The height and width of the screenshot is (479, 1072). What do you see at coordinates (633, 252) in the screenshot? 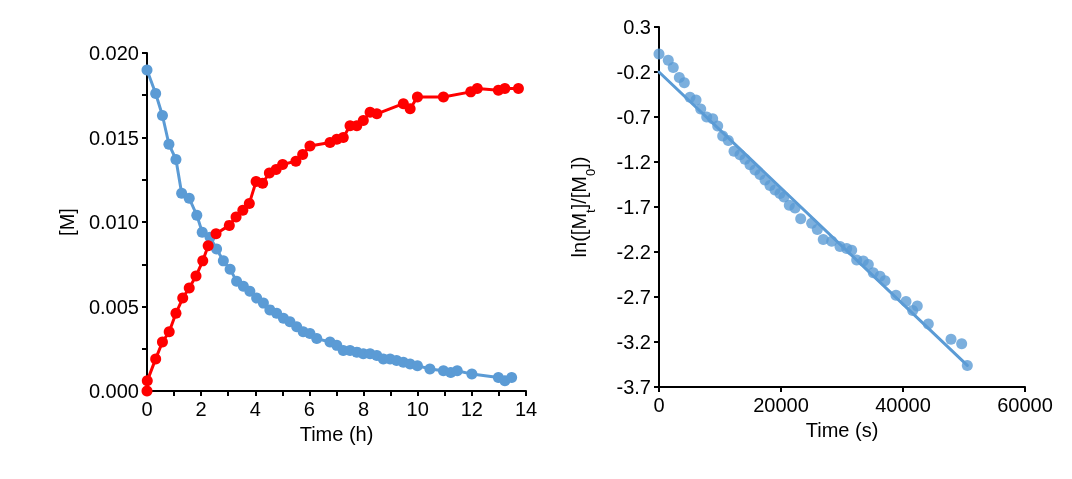
I see `y-tick-label: -2.2` at bounding box center [633, 252].